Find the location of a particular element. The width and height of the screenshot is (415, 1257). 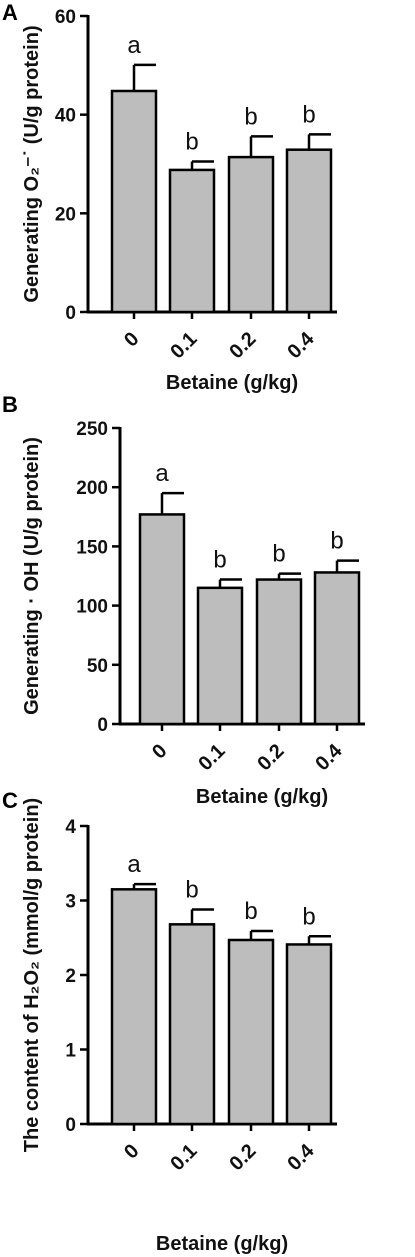

panel-letter: A is located at coordinates (10, 12).